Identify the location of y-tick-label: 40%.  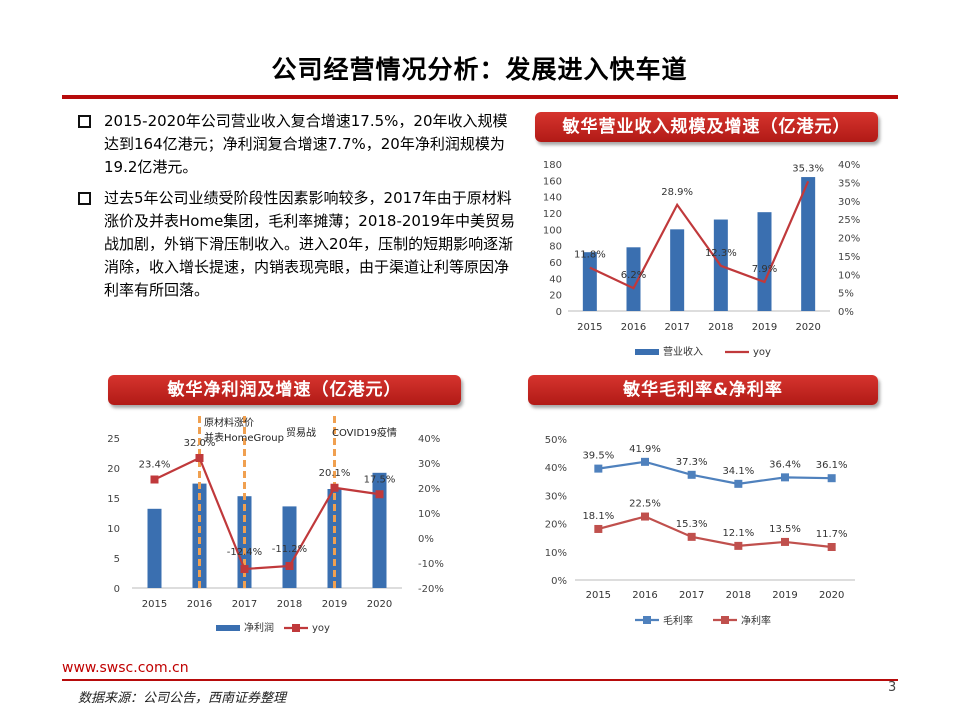
(556, 468).